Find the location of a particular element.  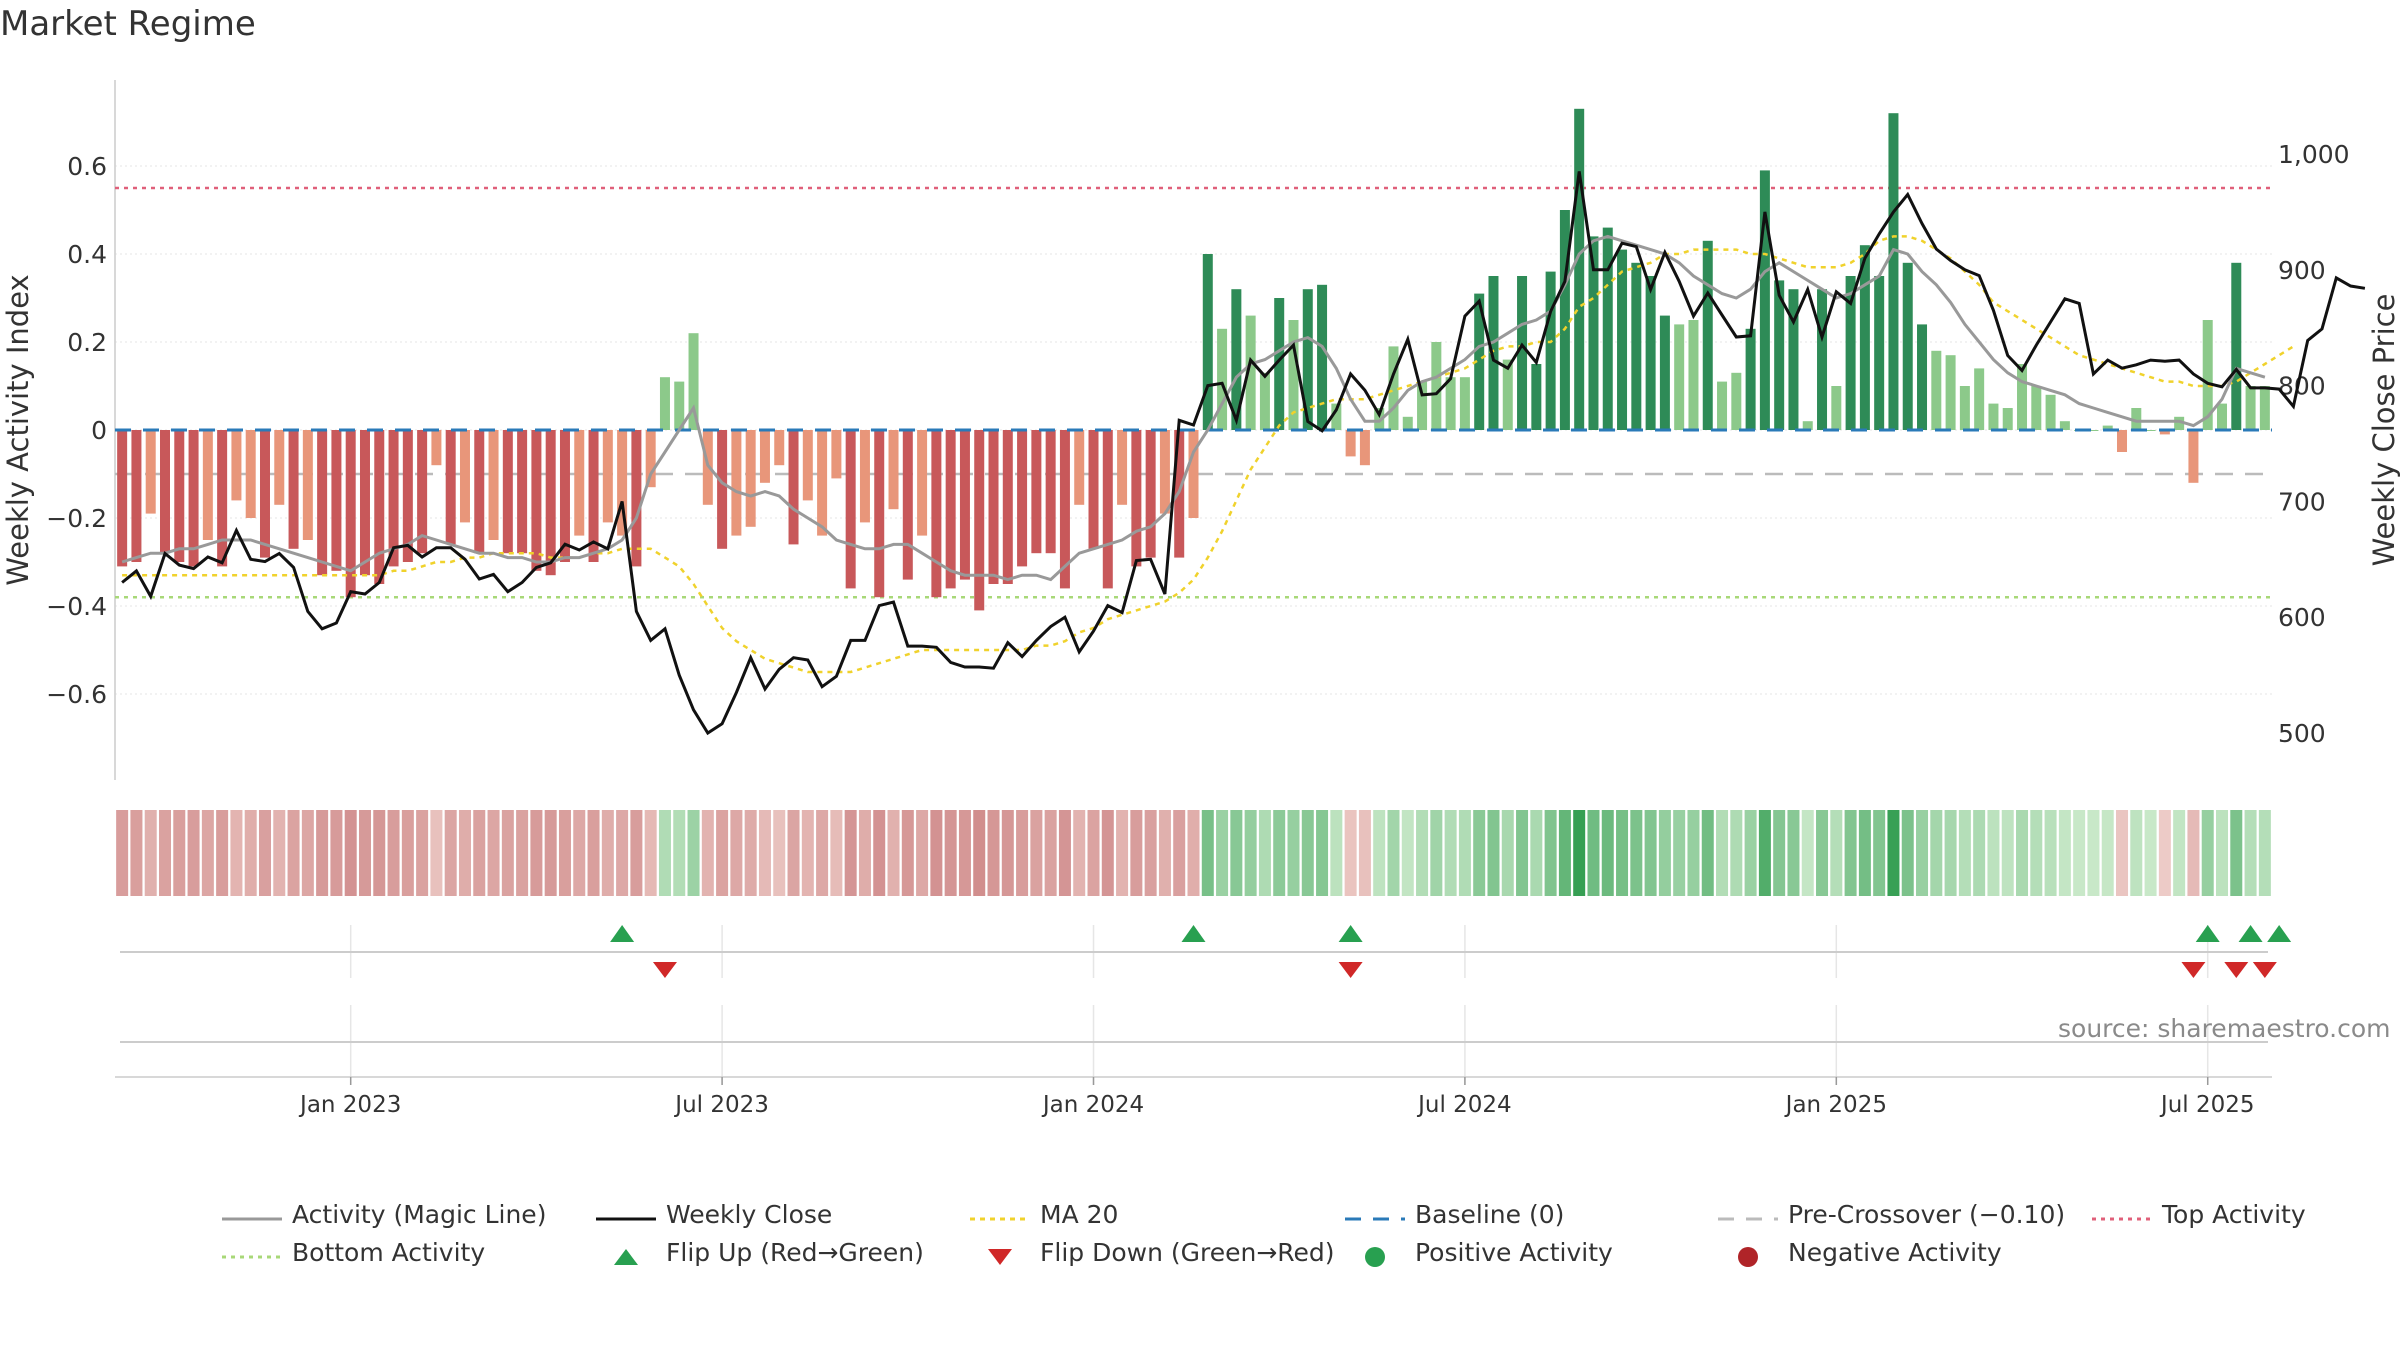

y-right-tick-label: 1,000 is located at coordinates (2314, 154).